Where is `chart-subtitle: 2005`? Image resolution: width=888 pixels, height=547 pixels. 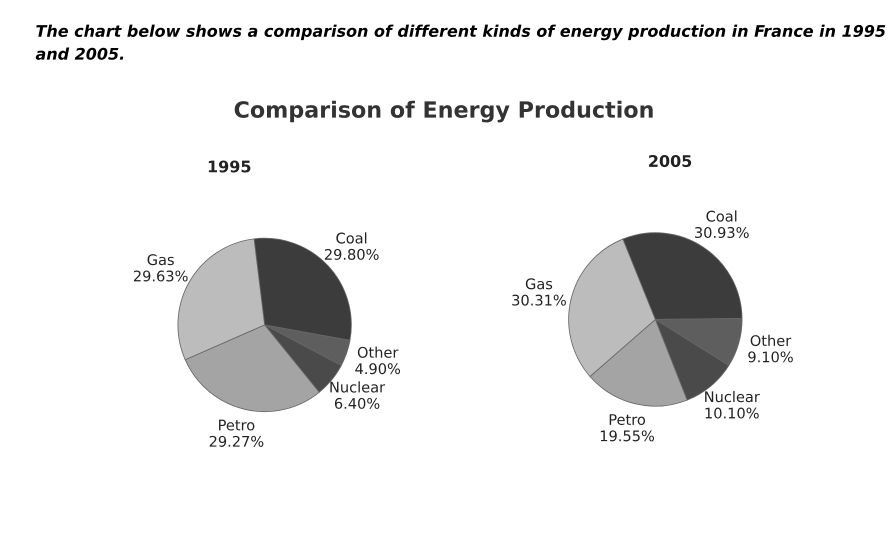 chart-subtitle: 2005 is located at coordinates (670, 161).